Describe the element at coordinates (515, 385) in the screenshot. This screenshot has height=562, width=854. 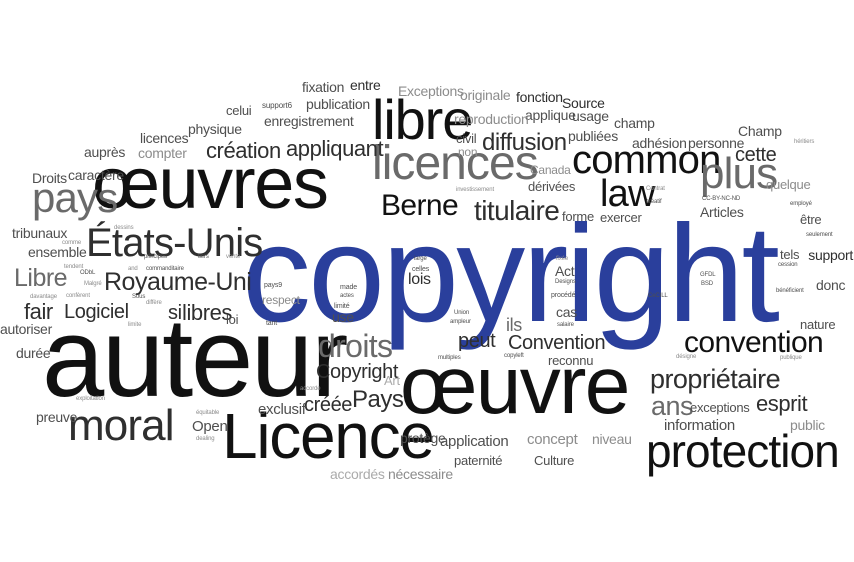
I see `word-oeuvre: œuvre` at that location.